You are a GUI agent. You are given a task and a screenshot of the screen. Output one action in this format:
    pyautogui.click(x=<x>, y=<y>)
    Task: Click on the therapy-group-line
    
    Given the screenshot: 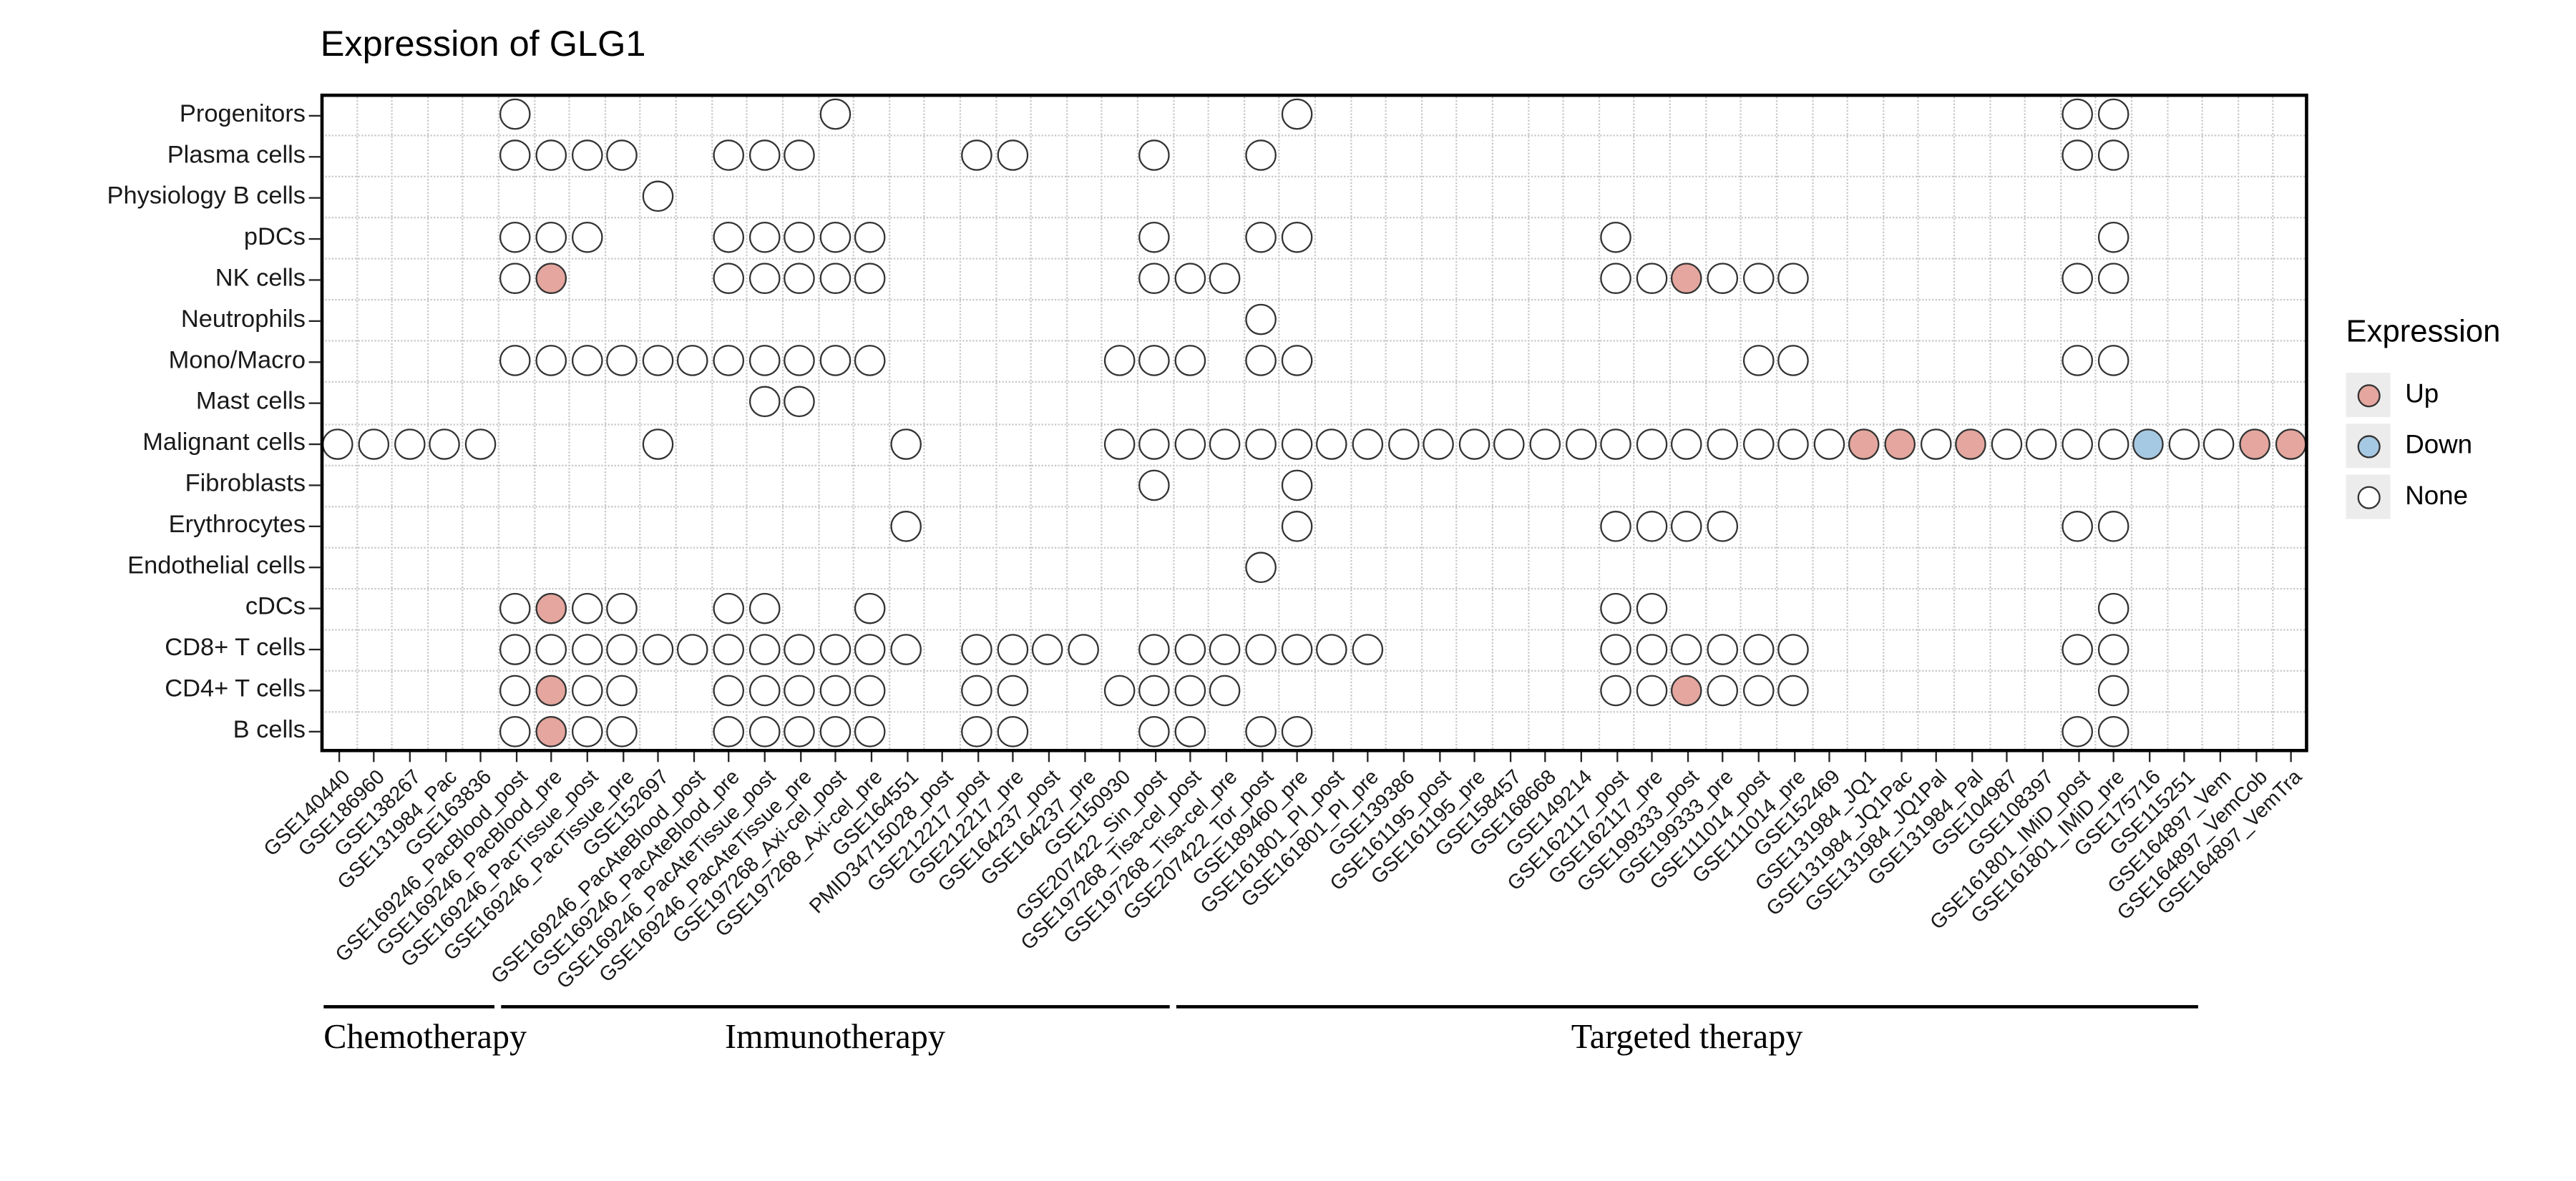 What is the action you would take?
    pyautogui.click(x=409, y=1007)
    